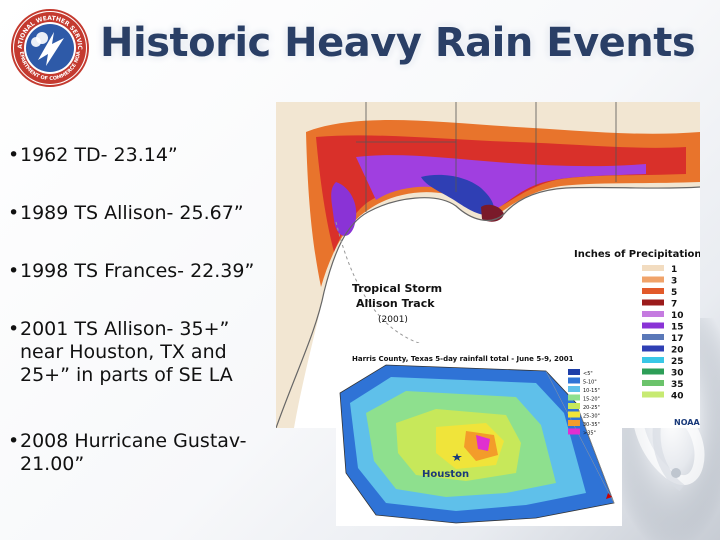  I want to click on track-label: Allison Track, so click(395, 303).